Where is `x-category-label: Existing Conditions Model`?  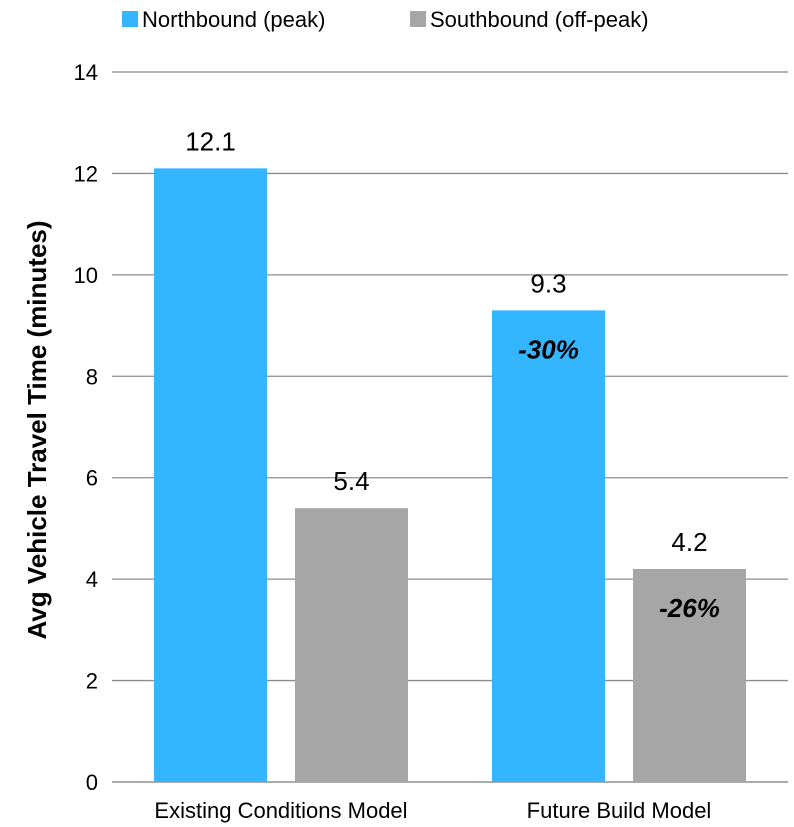 x-category-label: Existing Conditions Model is located at coordinates (280, 810).